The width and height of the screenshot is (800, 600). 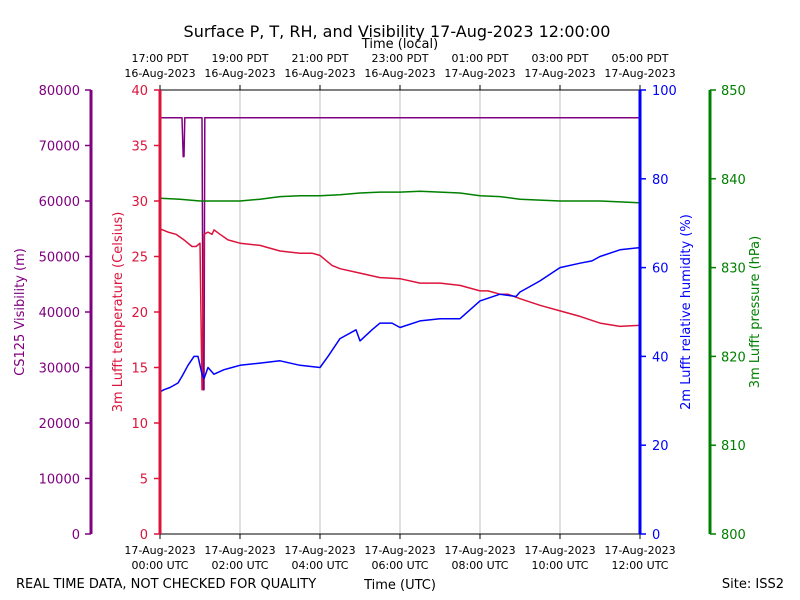 I want to click on y-tick-label-pressure-2: 820, so click(x=733, y=357).